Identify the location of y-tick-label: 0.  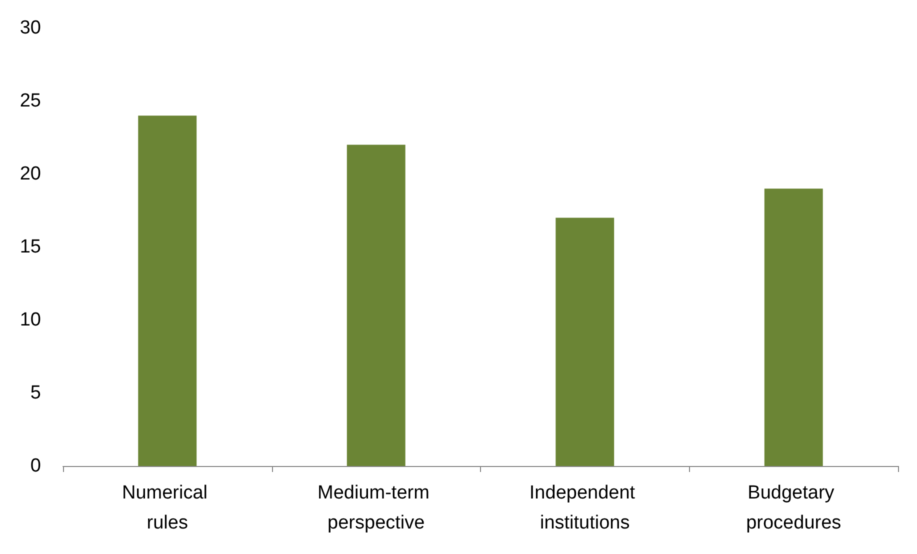
(35, 466).